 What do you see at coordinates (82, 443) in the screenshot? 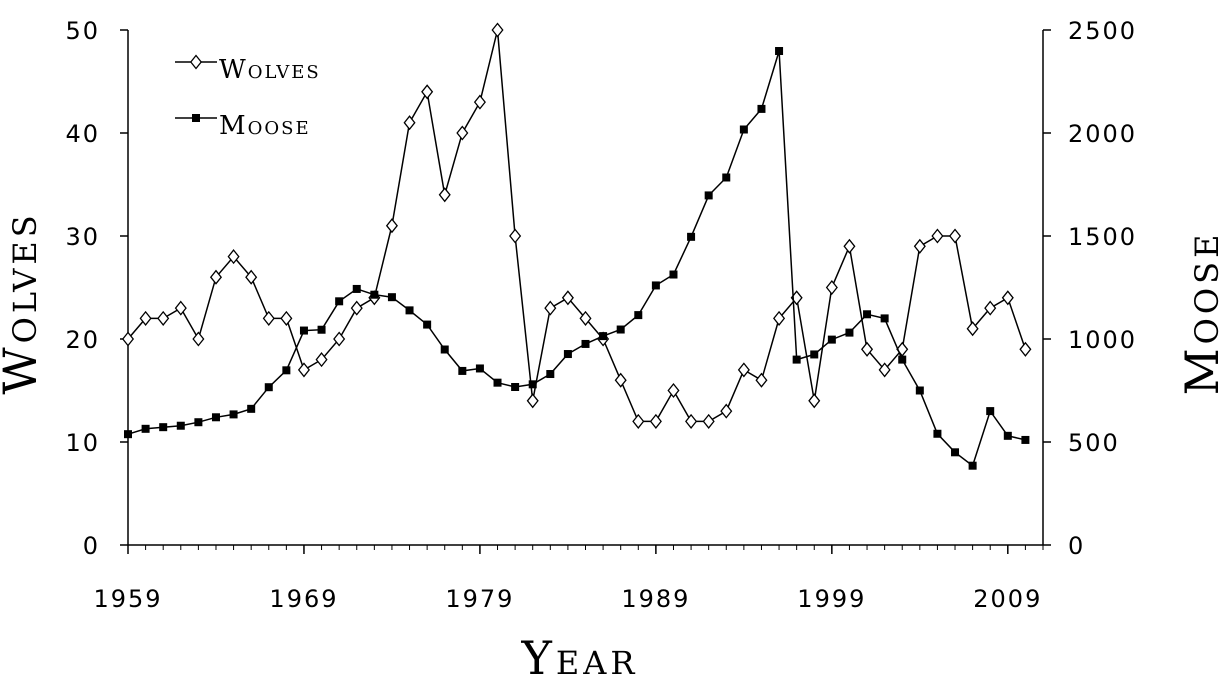
I see `left-tick-label: 10` at bounding box center [82, 443].